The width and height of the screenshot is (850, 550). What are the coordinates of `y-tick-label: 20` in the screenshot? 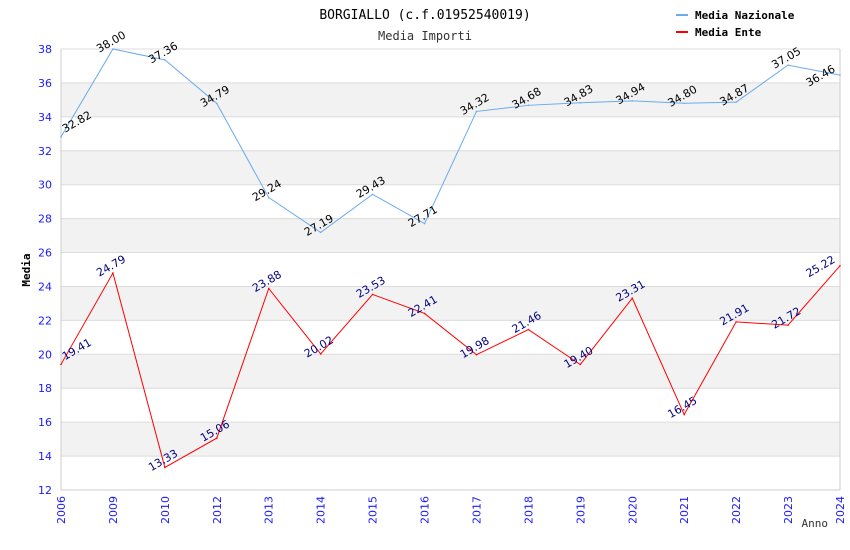 It's located at (45, 354).